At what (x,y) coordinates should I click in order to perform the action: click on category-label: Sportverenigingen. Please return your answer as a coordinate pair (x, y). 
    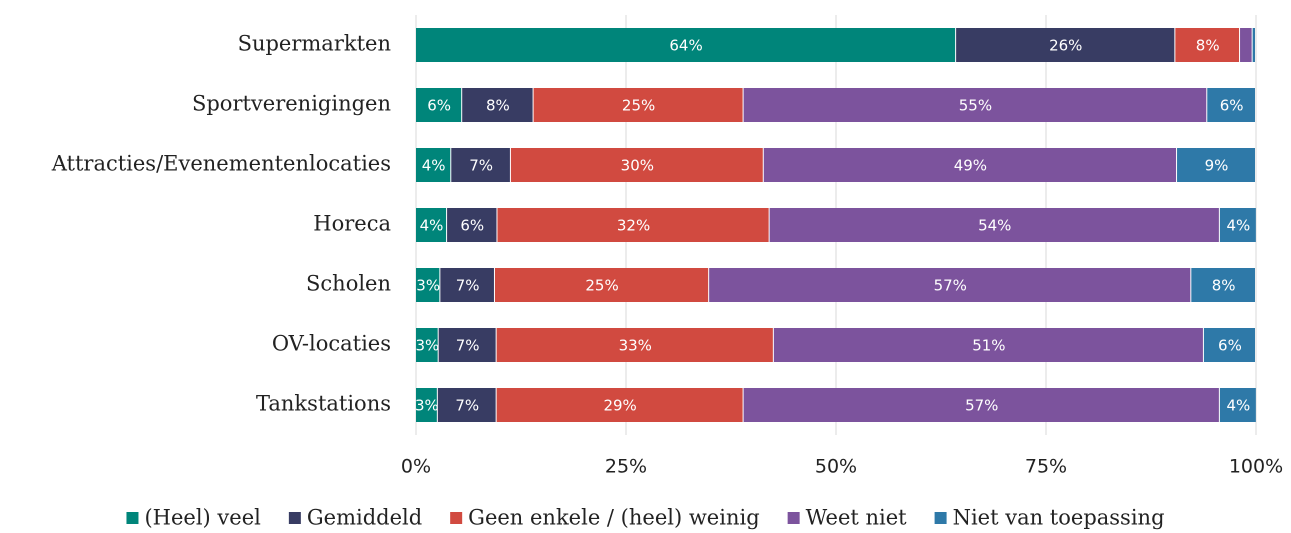
    Looking at the image, I should click on (291, 104).